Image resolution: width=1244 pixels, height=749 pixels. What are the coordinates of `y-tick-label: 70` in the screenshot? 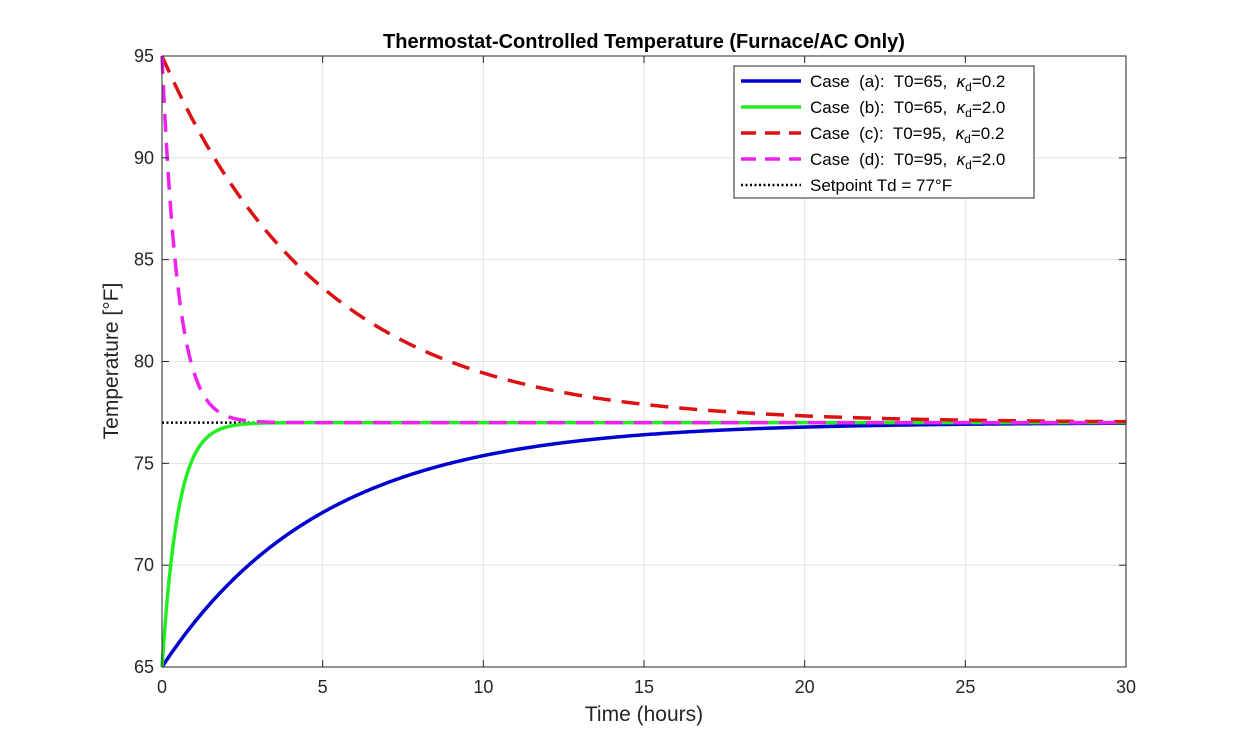 It's located at (144, 565).